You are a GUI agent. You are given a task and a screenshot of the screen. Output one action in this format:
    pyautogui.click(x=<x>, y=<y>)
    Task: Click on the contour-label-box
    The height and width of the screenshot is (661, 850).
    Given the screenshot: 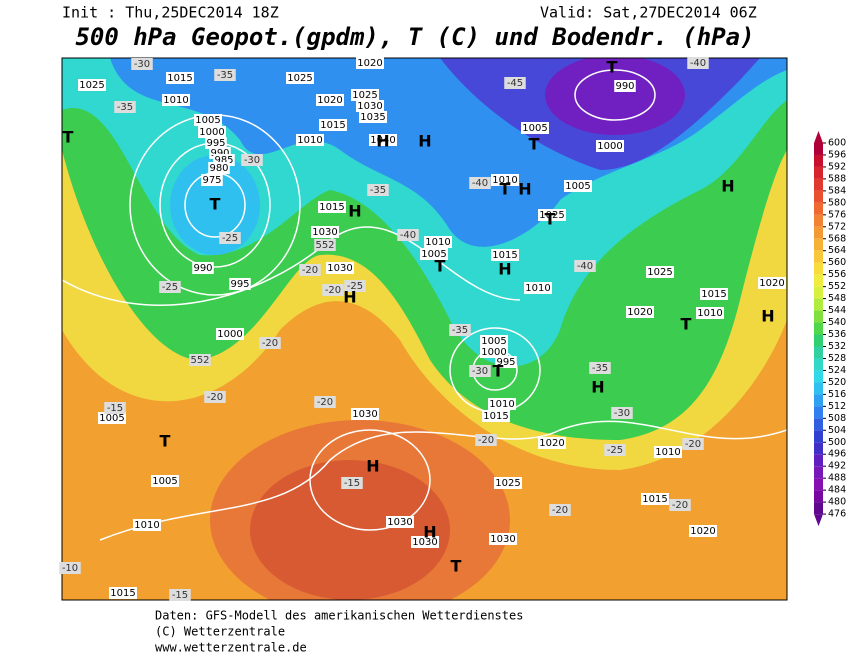 What is the action you would take?
    pyautogui.click(x=200, y=360)
    